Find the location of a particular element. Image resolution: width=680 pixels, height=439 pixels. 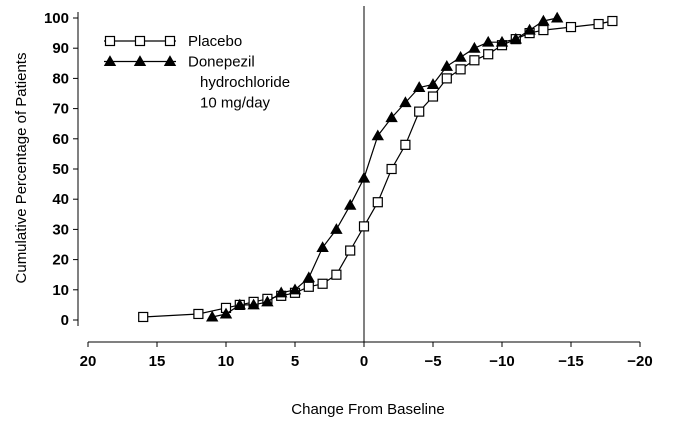

x-axis-label: Change From Baseline is located at coordinates (367, 409).